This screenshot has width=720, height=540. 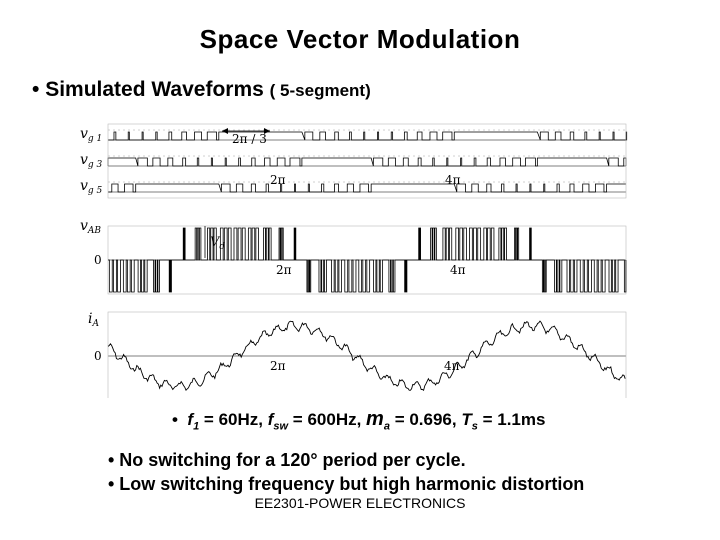 What do you see at coordinates (278, 180) in the screenshot?
I see `gate-2pi-label: 2π` at bounding box center [278, 180].